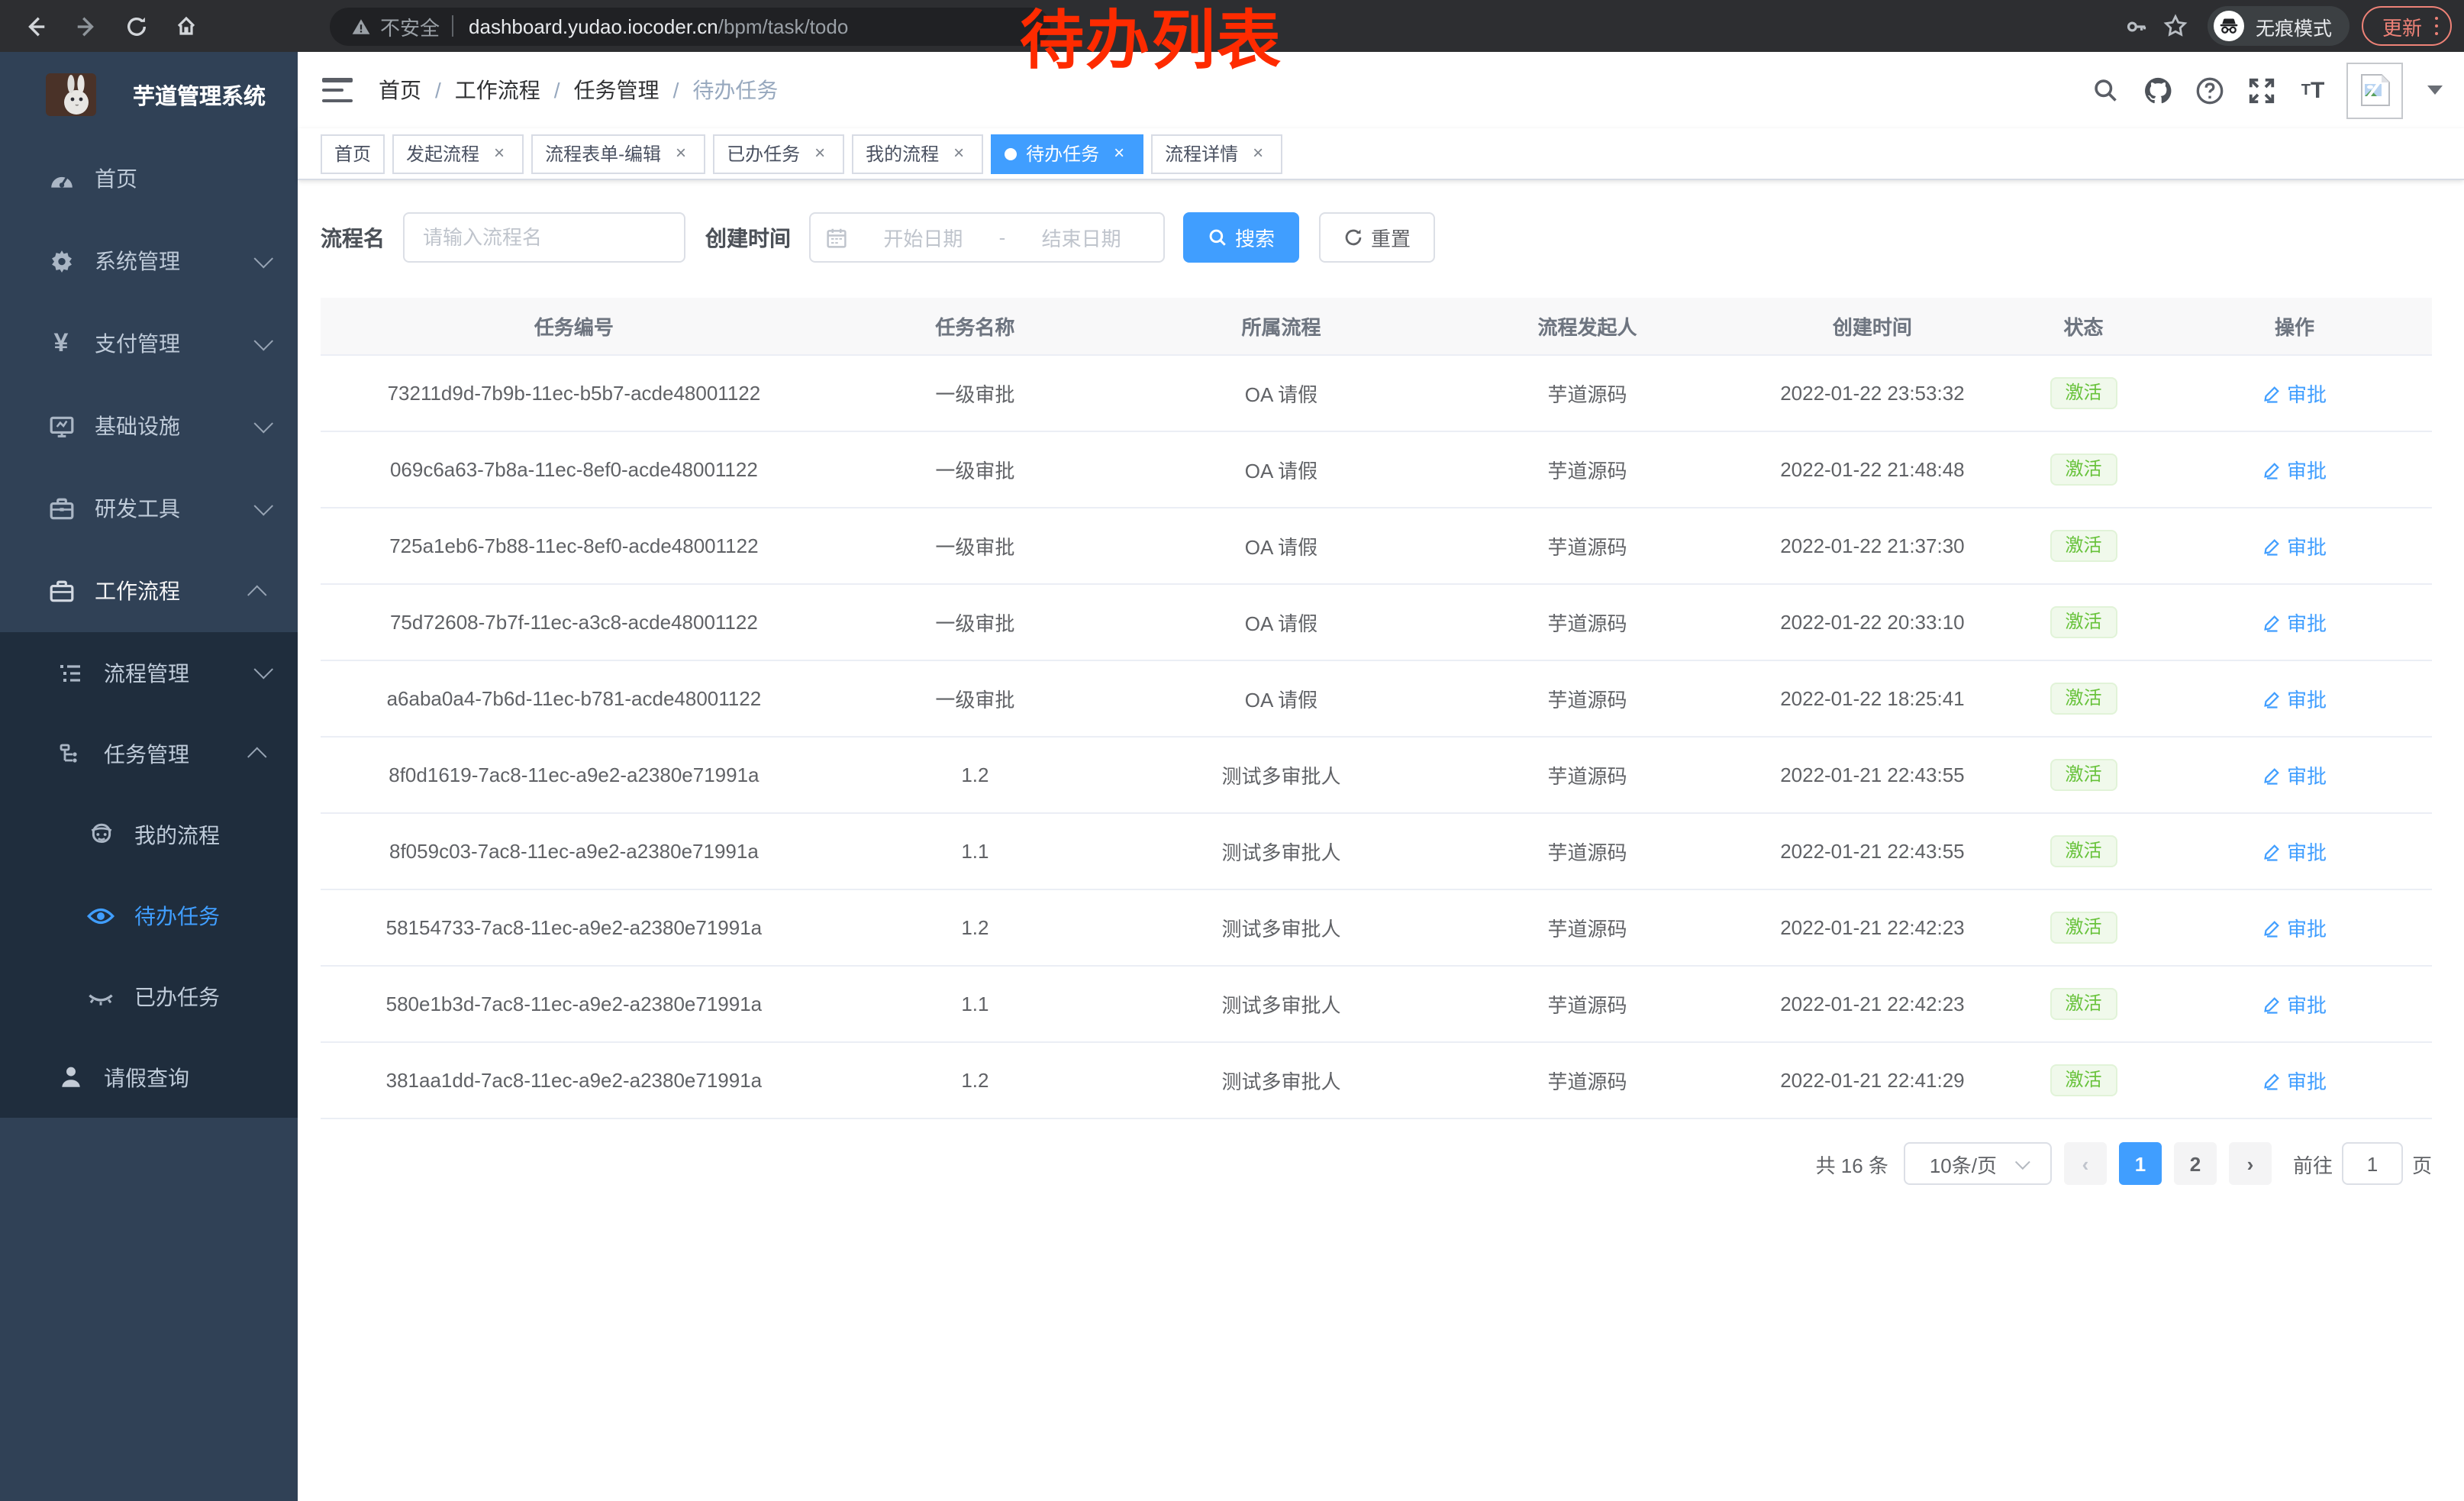  Describe the element at coordinates (149, 261) in the screenshot. I see `sidebar-item-system: 系统管理` at that location.